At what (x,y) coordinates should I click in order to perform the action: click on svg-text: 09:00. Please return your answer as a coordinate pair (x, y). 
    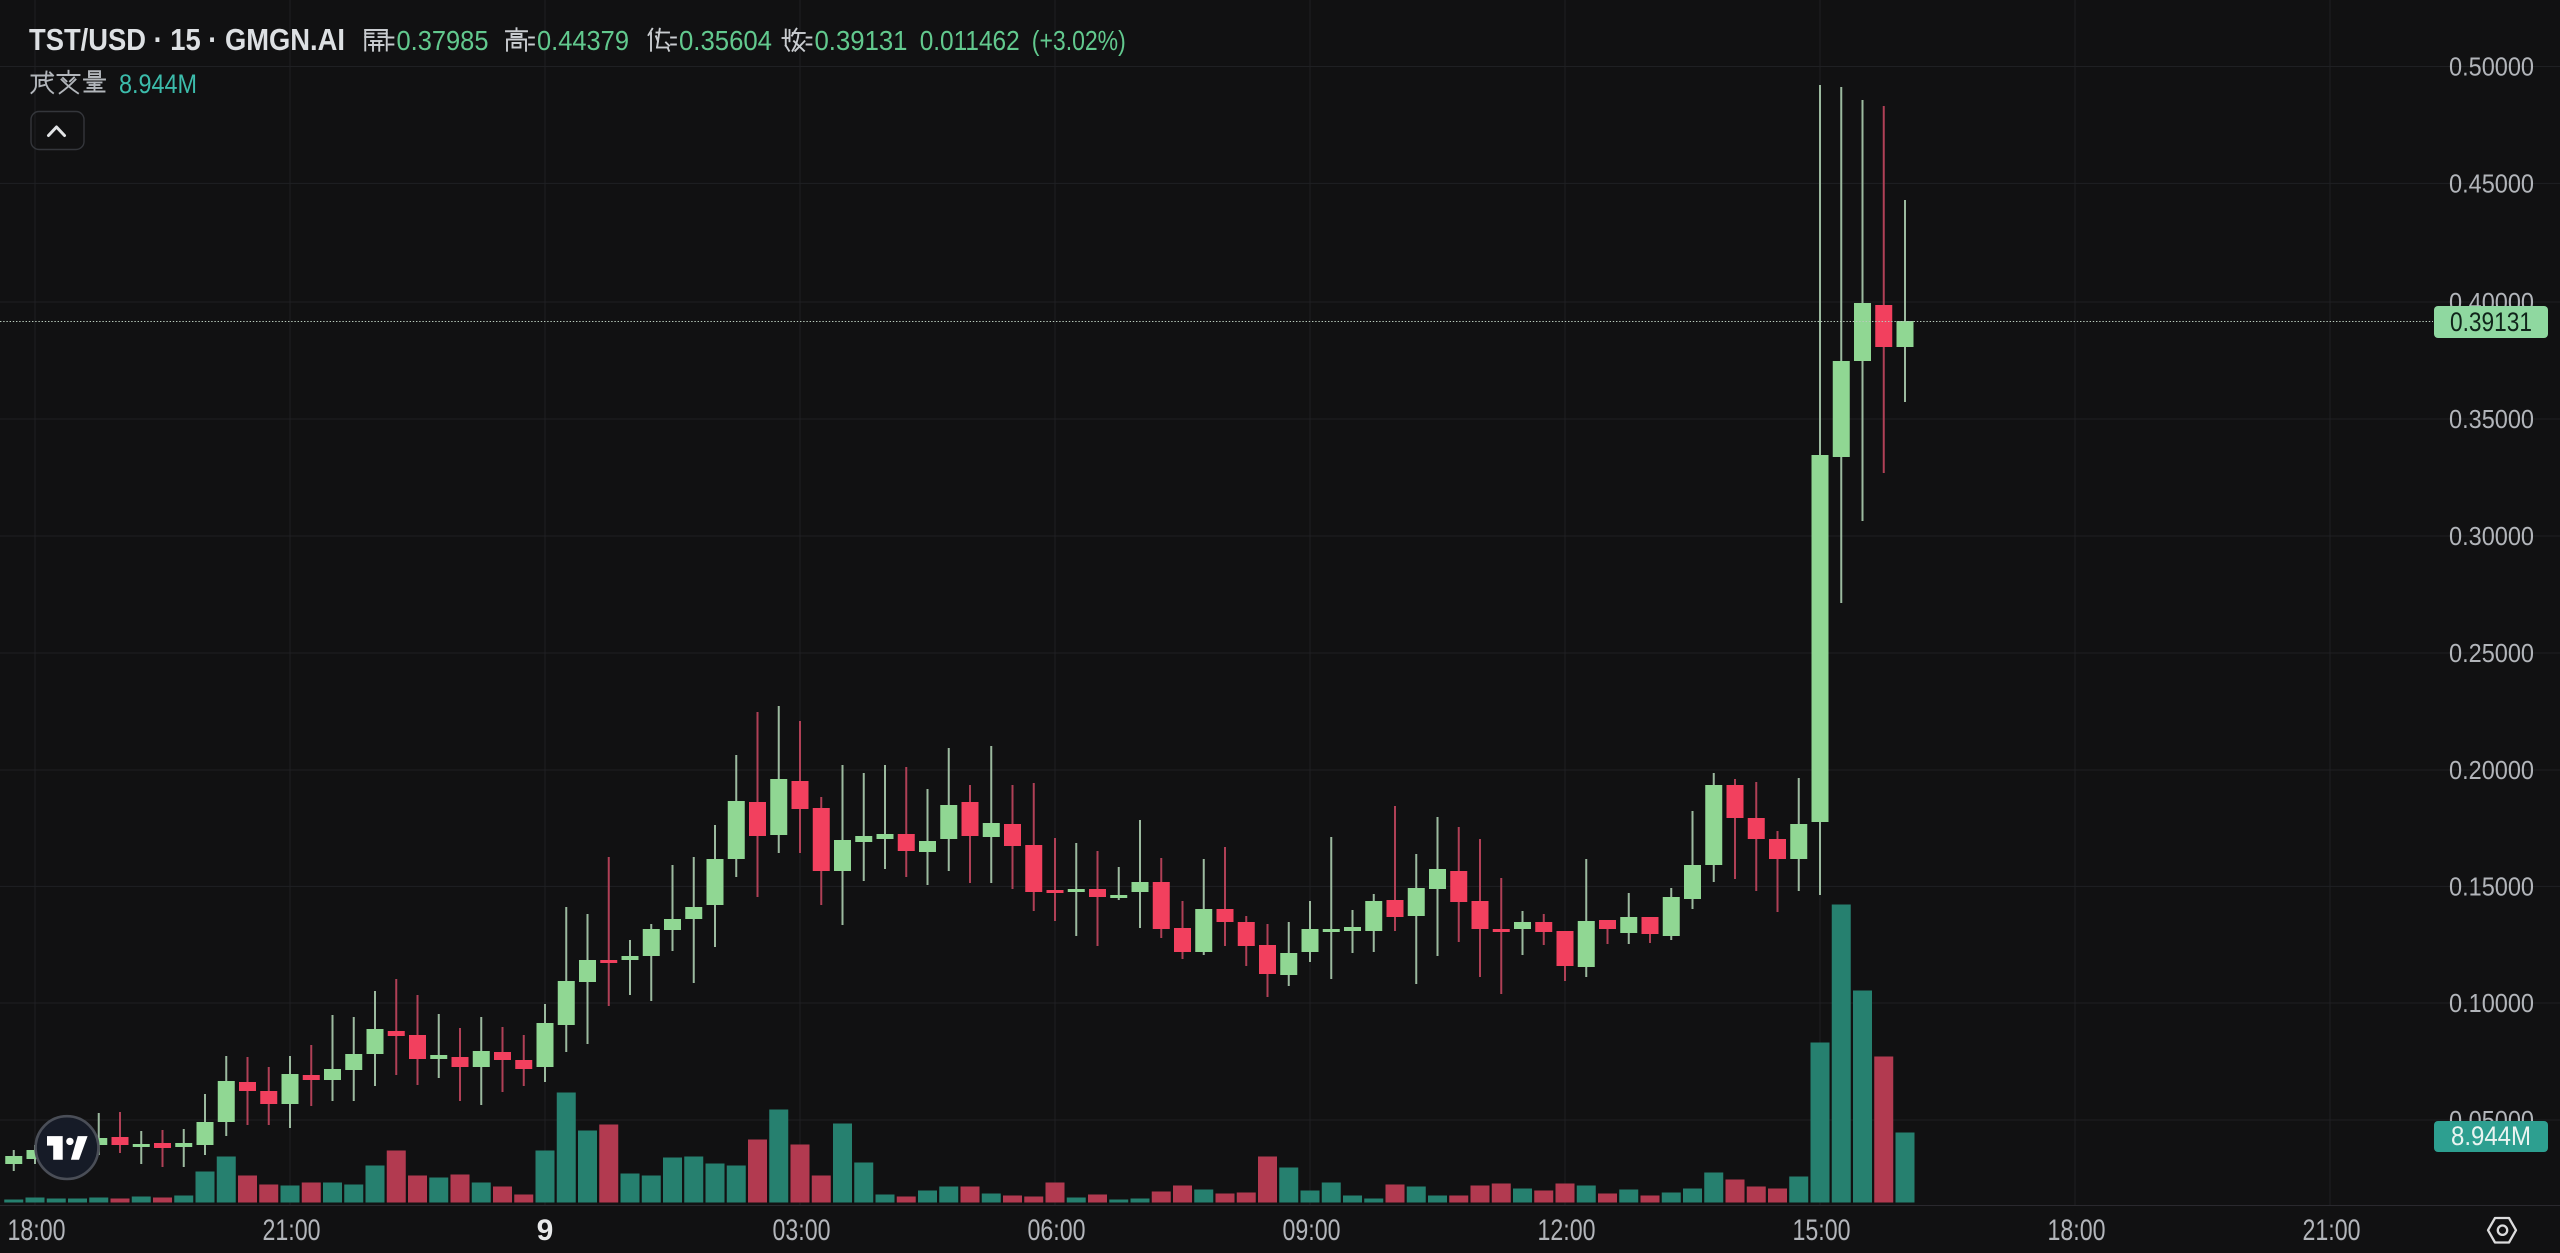
    Looking at the image, I should click on (1312, 1230).